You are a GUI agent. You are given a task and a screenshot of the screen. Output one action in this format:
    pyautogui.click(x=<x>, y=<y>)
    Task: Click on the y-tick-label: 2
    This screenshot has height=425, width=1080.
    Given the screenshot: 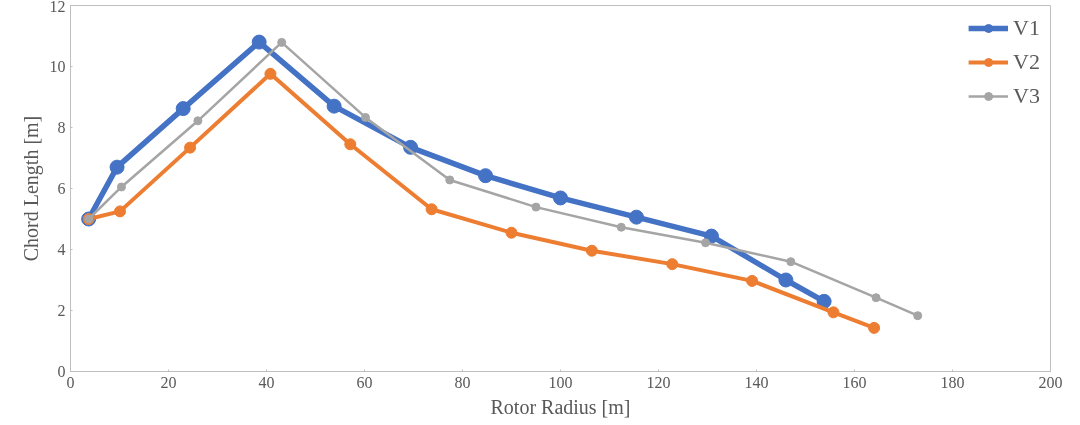 What is the action you would take?
    pyautogui.click(x=61, y=310)
    